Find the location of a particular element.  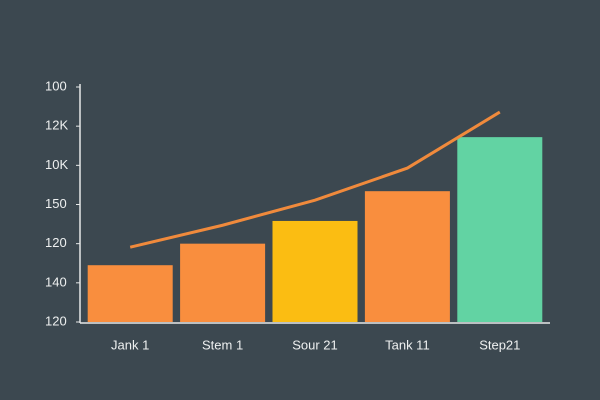

x-tick-label: Tank 11 is located at coordinates (407, 344).